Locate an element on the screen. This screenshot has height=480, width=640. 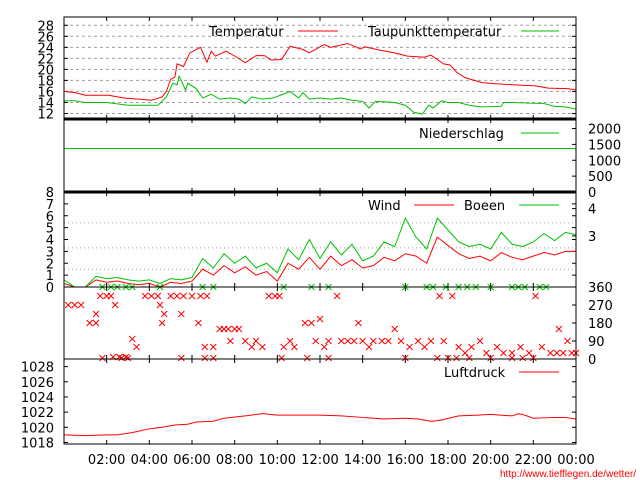
y-tick-label: 12 is located at coordinates (45, 114).